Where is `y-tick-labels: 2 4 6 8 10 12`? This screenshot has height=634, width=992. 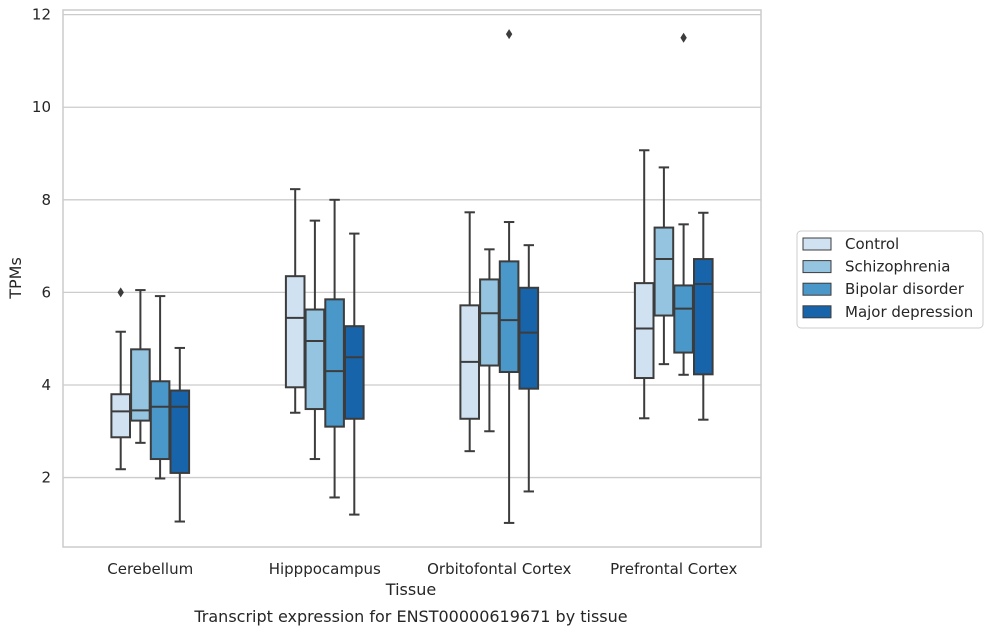 y-tick-labels: 2 4 6 8 10 12 is located at coordinates (41, 246).